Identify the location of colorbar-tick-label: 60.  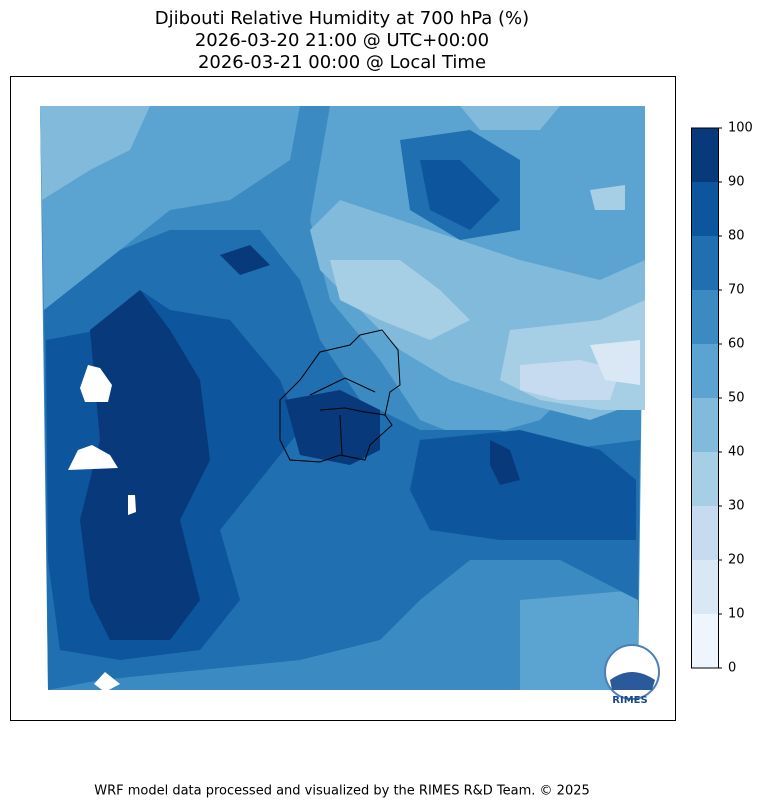
(736, 344).